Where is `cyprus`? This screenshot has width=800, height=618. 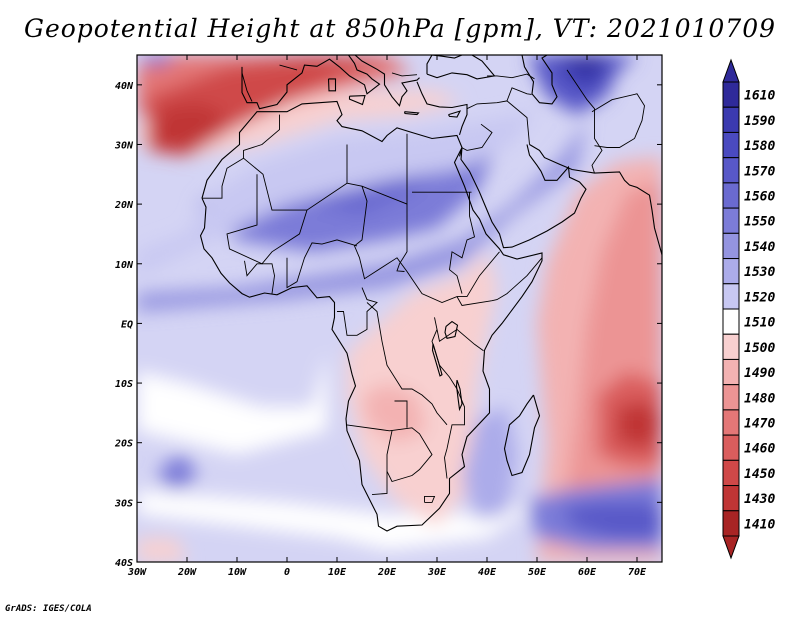
cyprus is located at coordinates (455, 114).